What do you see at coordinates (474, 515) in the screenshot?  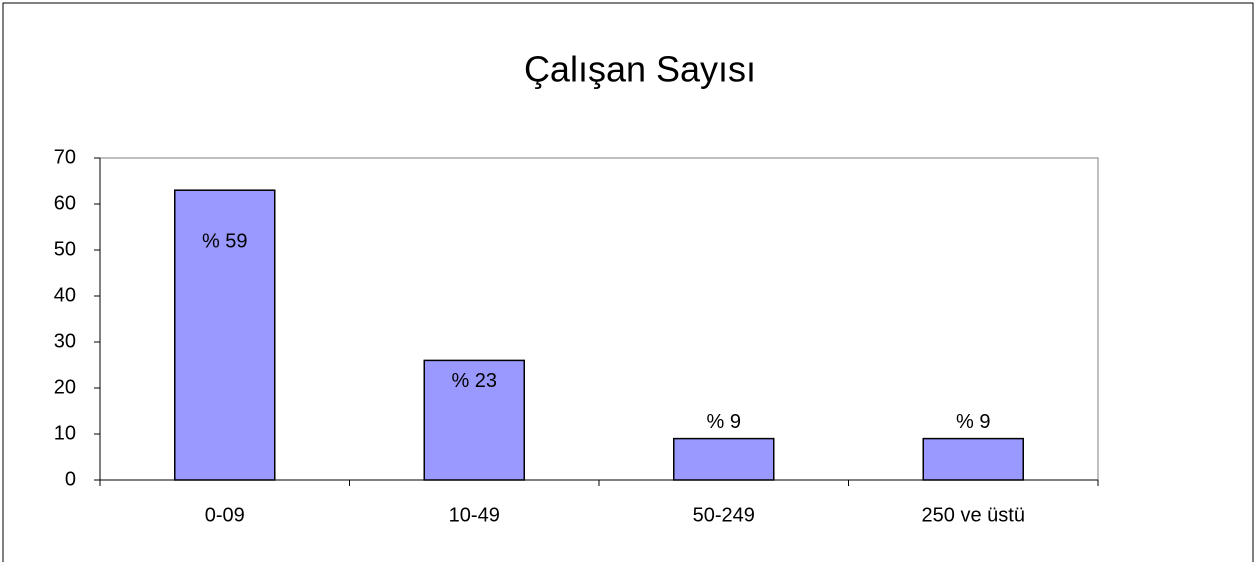 I see `x-tick-label: 10-49` at bounding box center [474, 515].